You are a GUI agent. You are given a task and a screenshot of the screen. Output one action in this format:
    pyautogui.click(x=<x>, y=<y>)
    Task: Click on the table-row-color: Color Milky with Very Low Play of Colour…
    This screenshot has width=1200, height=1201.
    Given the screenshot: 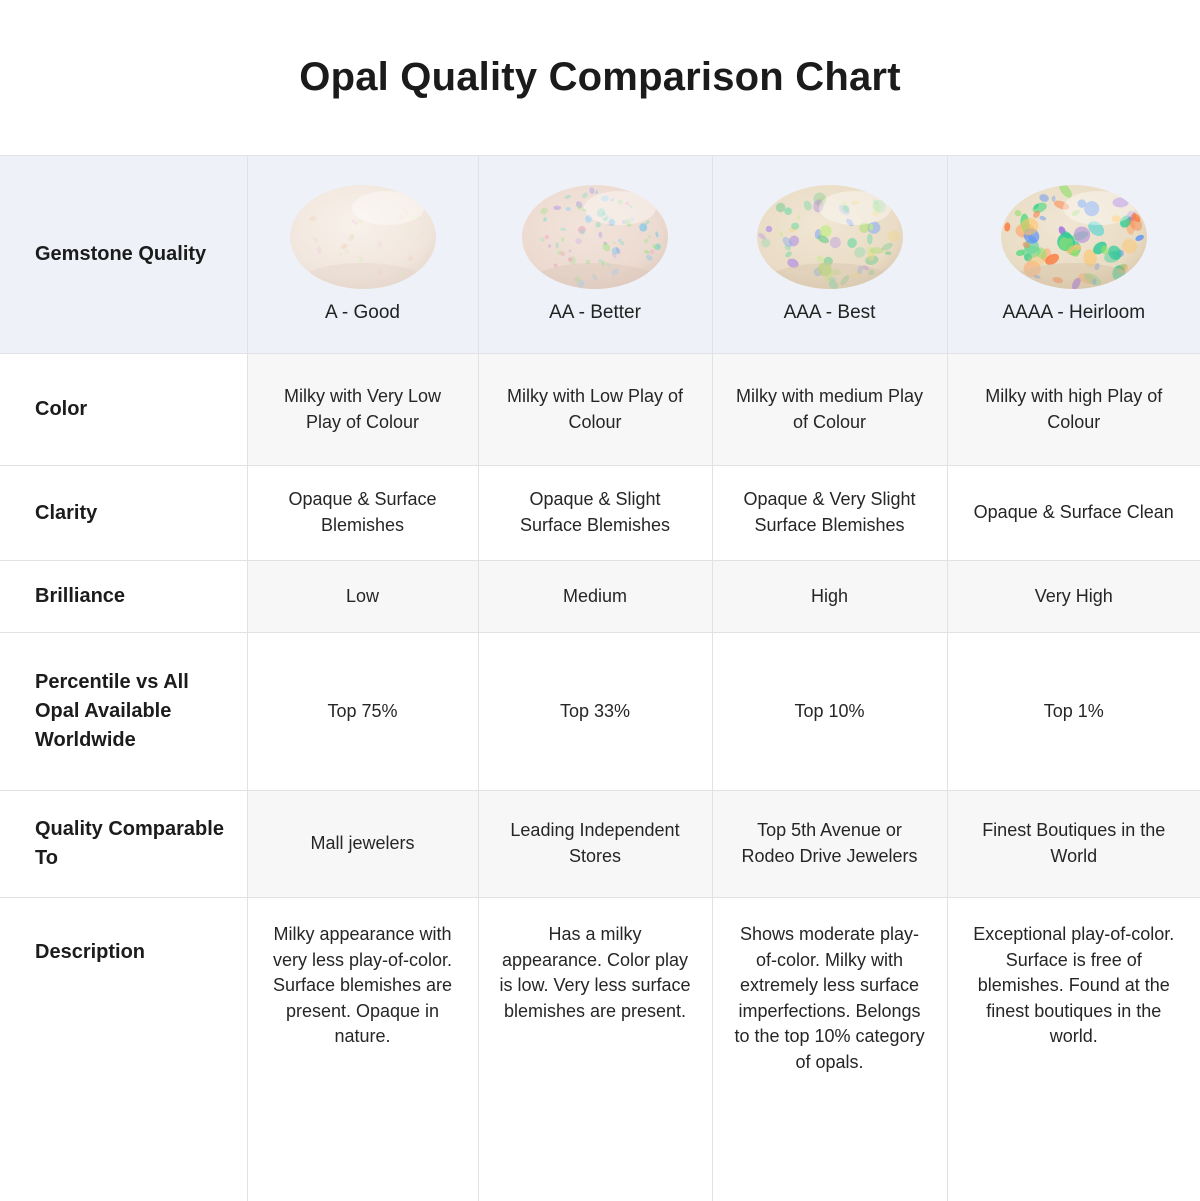 What is the action you would take?
    pyautogui.click(x=600, y=409)
    